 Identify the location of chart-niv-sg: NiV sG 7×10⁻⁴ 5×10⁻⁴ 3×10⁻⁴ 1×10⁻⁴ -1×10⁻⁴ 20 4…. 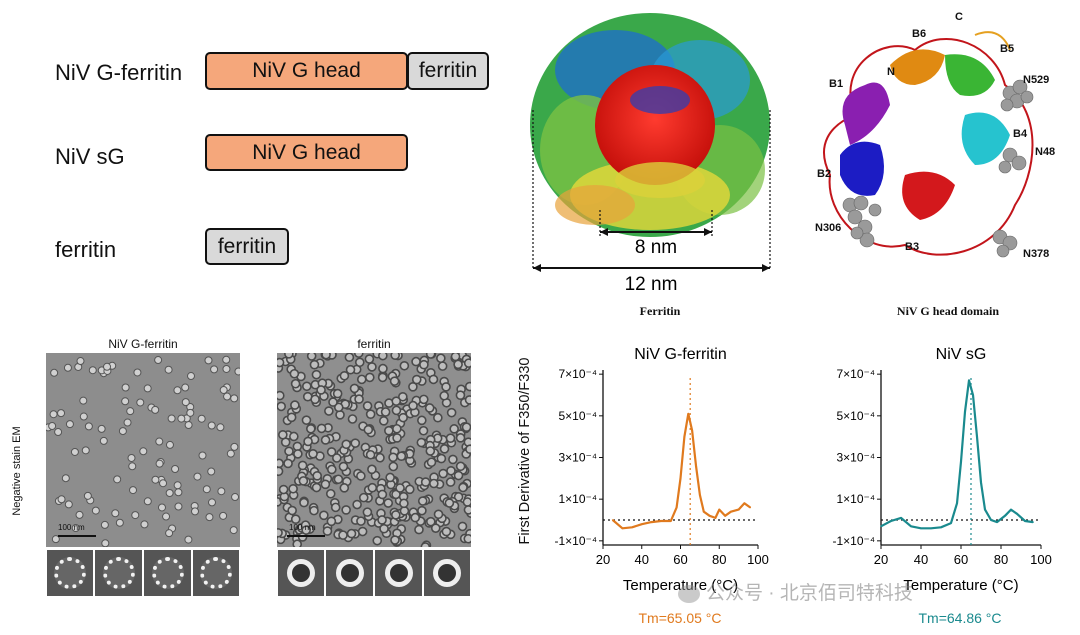
(941, 470).